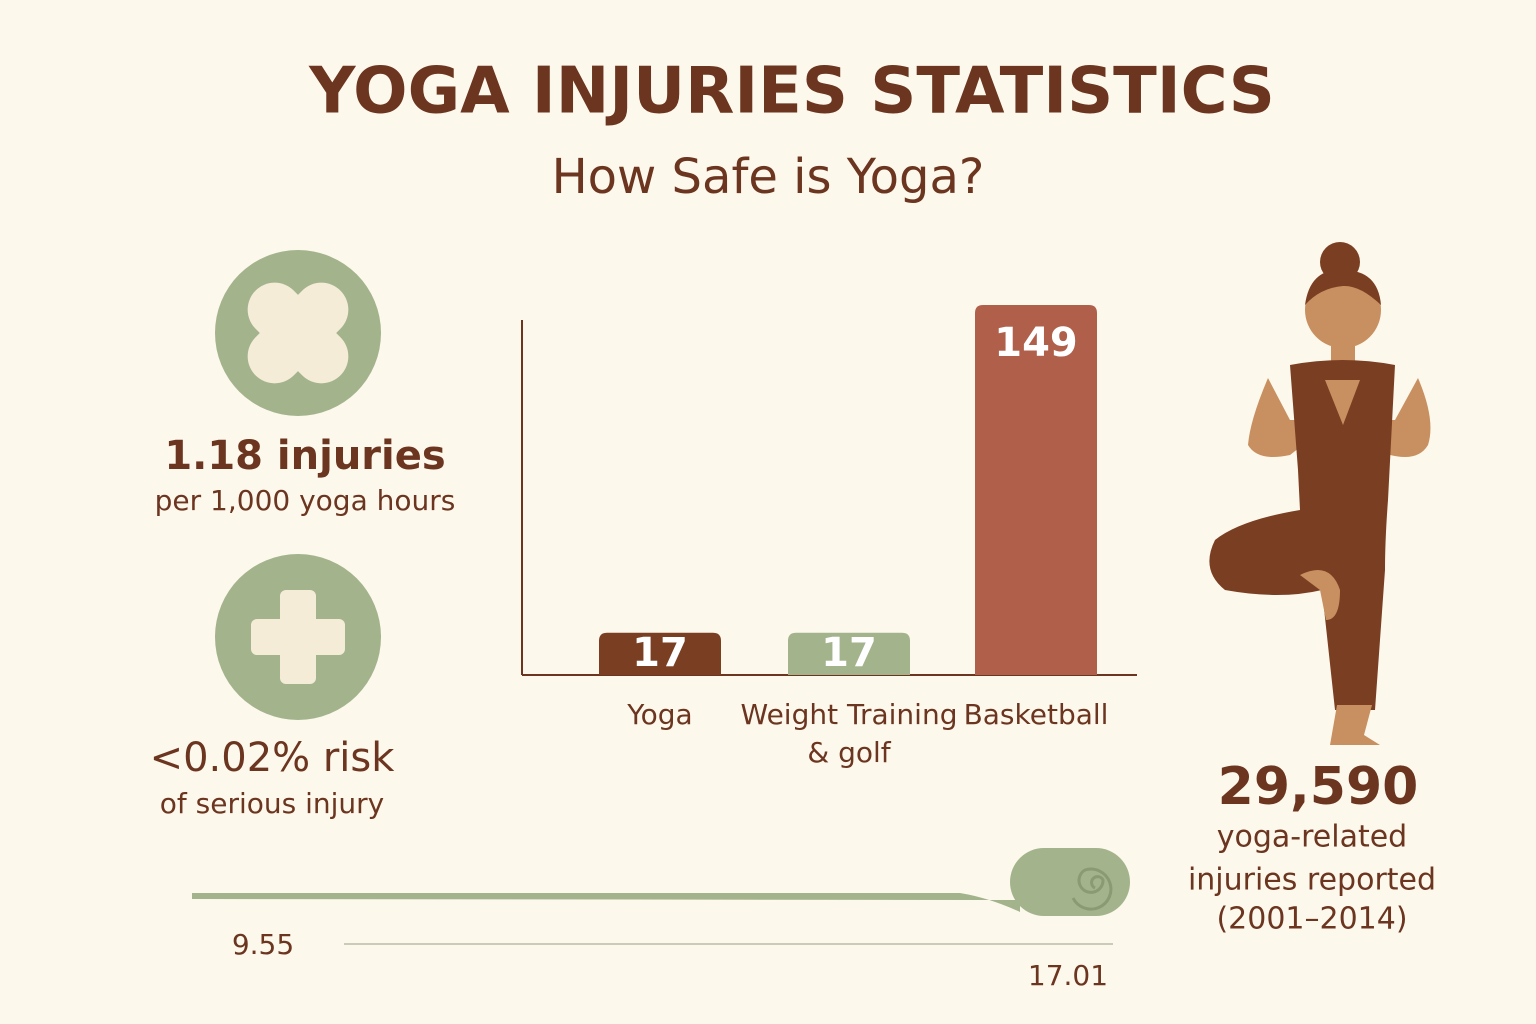 The height and width of the screenshot is (1024, 1536). I want to click on value-label: 149, so click(1036, 343).